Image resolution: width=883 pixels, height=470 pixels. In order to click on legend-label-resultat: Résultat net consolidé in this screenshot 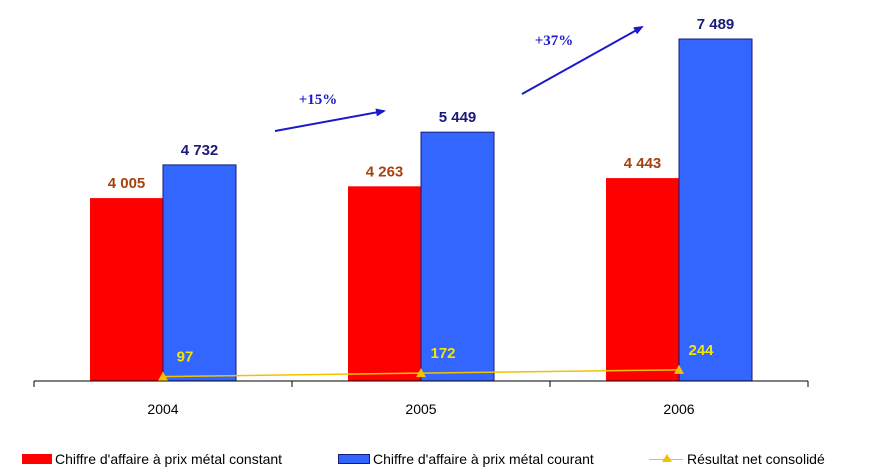, I will do `click(756, 459)`.